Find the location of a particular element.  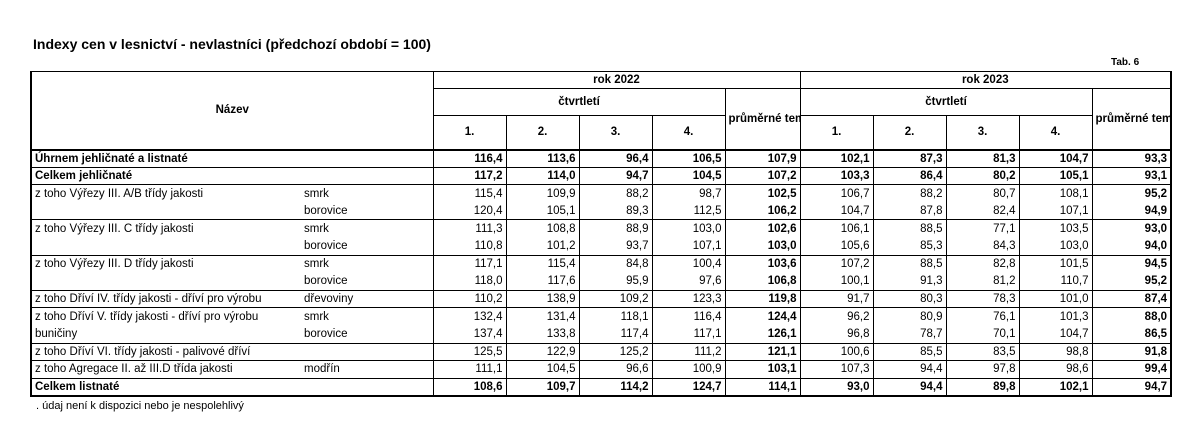

cell-value: 138,9 is located at coordinates (542, 298).